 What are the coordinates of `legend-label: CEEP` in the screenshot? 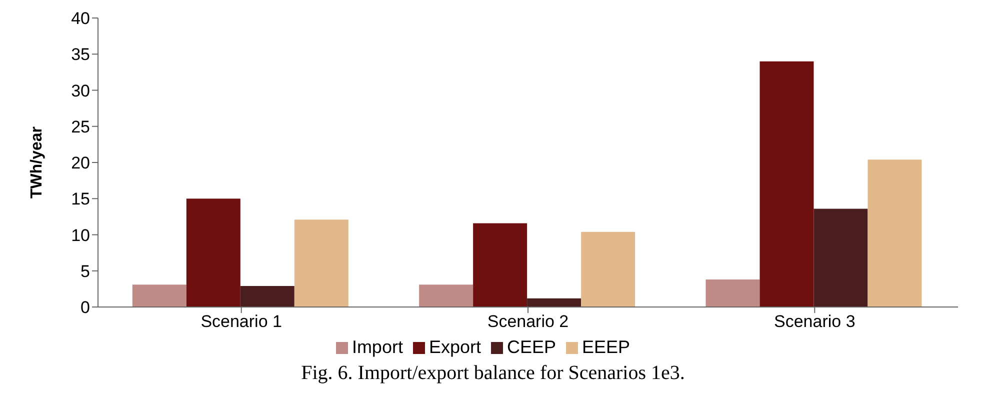 It's located at (531, 347).